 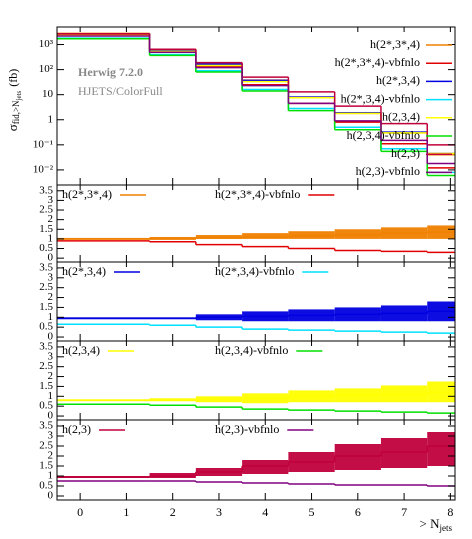 I want to click on x-axis-label: > Njets, so click(x=436, y=524).